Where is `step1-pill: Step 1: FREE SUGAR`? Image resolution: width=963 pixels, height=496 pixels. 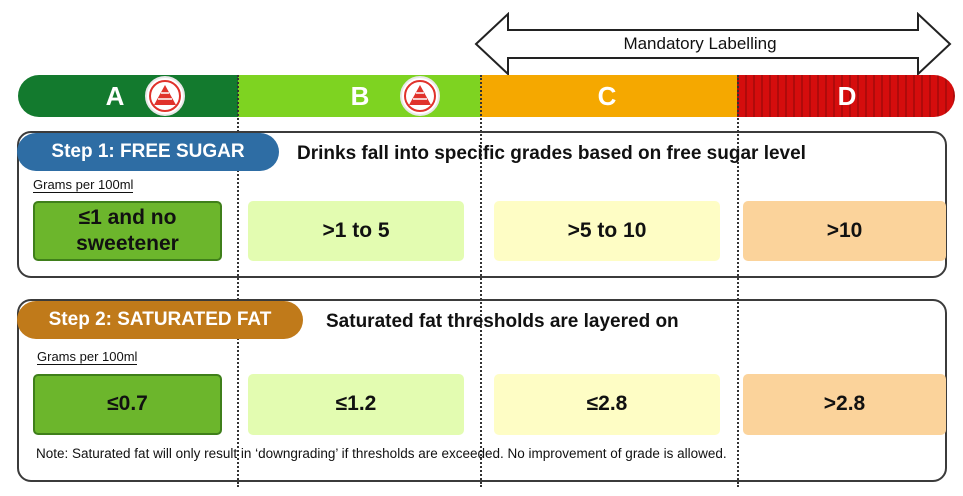 step1-pill: Step 1: FREE SUGAR is located at coordinates (148, 152).